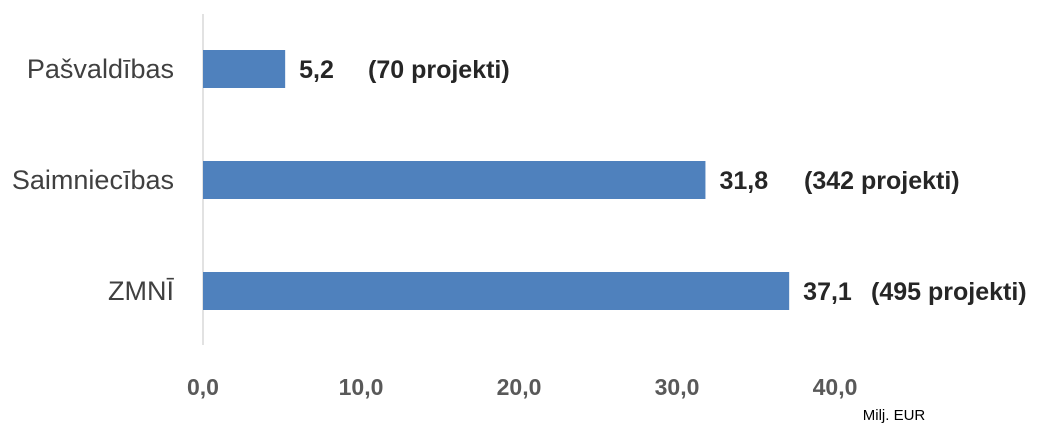 The image size is (1048, 427). What do you see at coordinates (141, 291) in the screenshot?
I see `category-label-3: ZMNĪ` at bounding box center [141, 291].